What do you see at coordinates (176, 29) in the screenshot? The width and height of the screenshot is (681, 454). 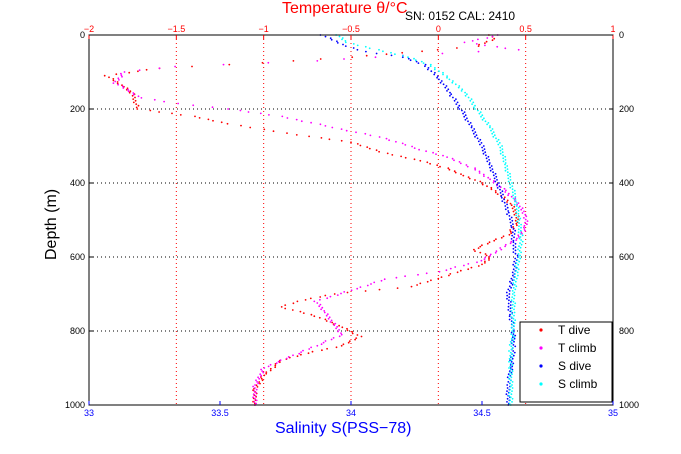 I see `temperature-tick-label: −1.5` at bounding box center [176, 29].